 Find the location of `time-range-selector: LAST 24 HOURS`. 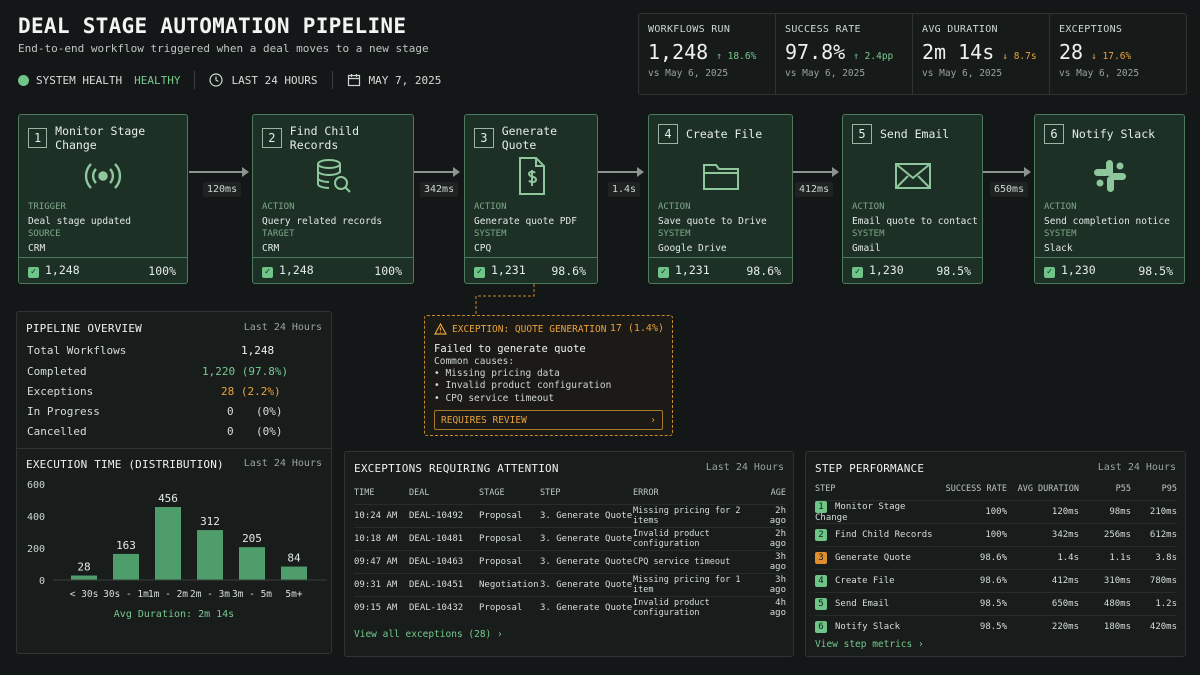

time-range-selector: LAST 24 HOURS is located at coordinates (263, 80).